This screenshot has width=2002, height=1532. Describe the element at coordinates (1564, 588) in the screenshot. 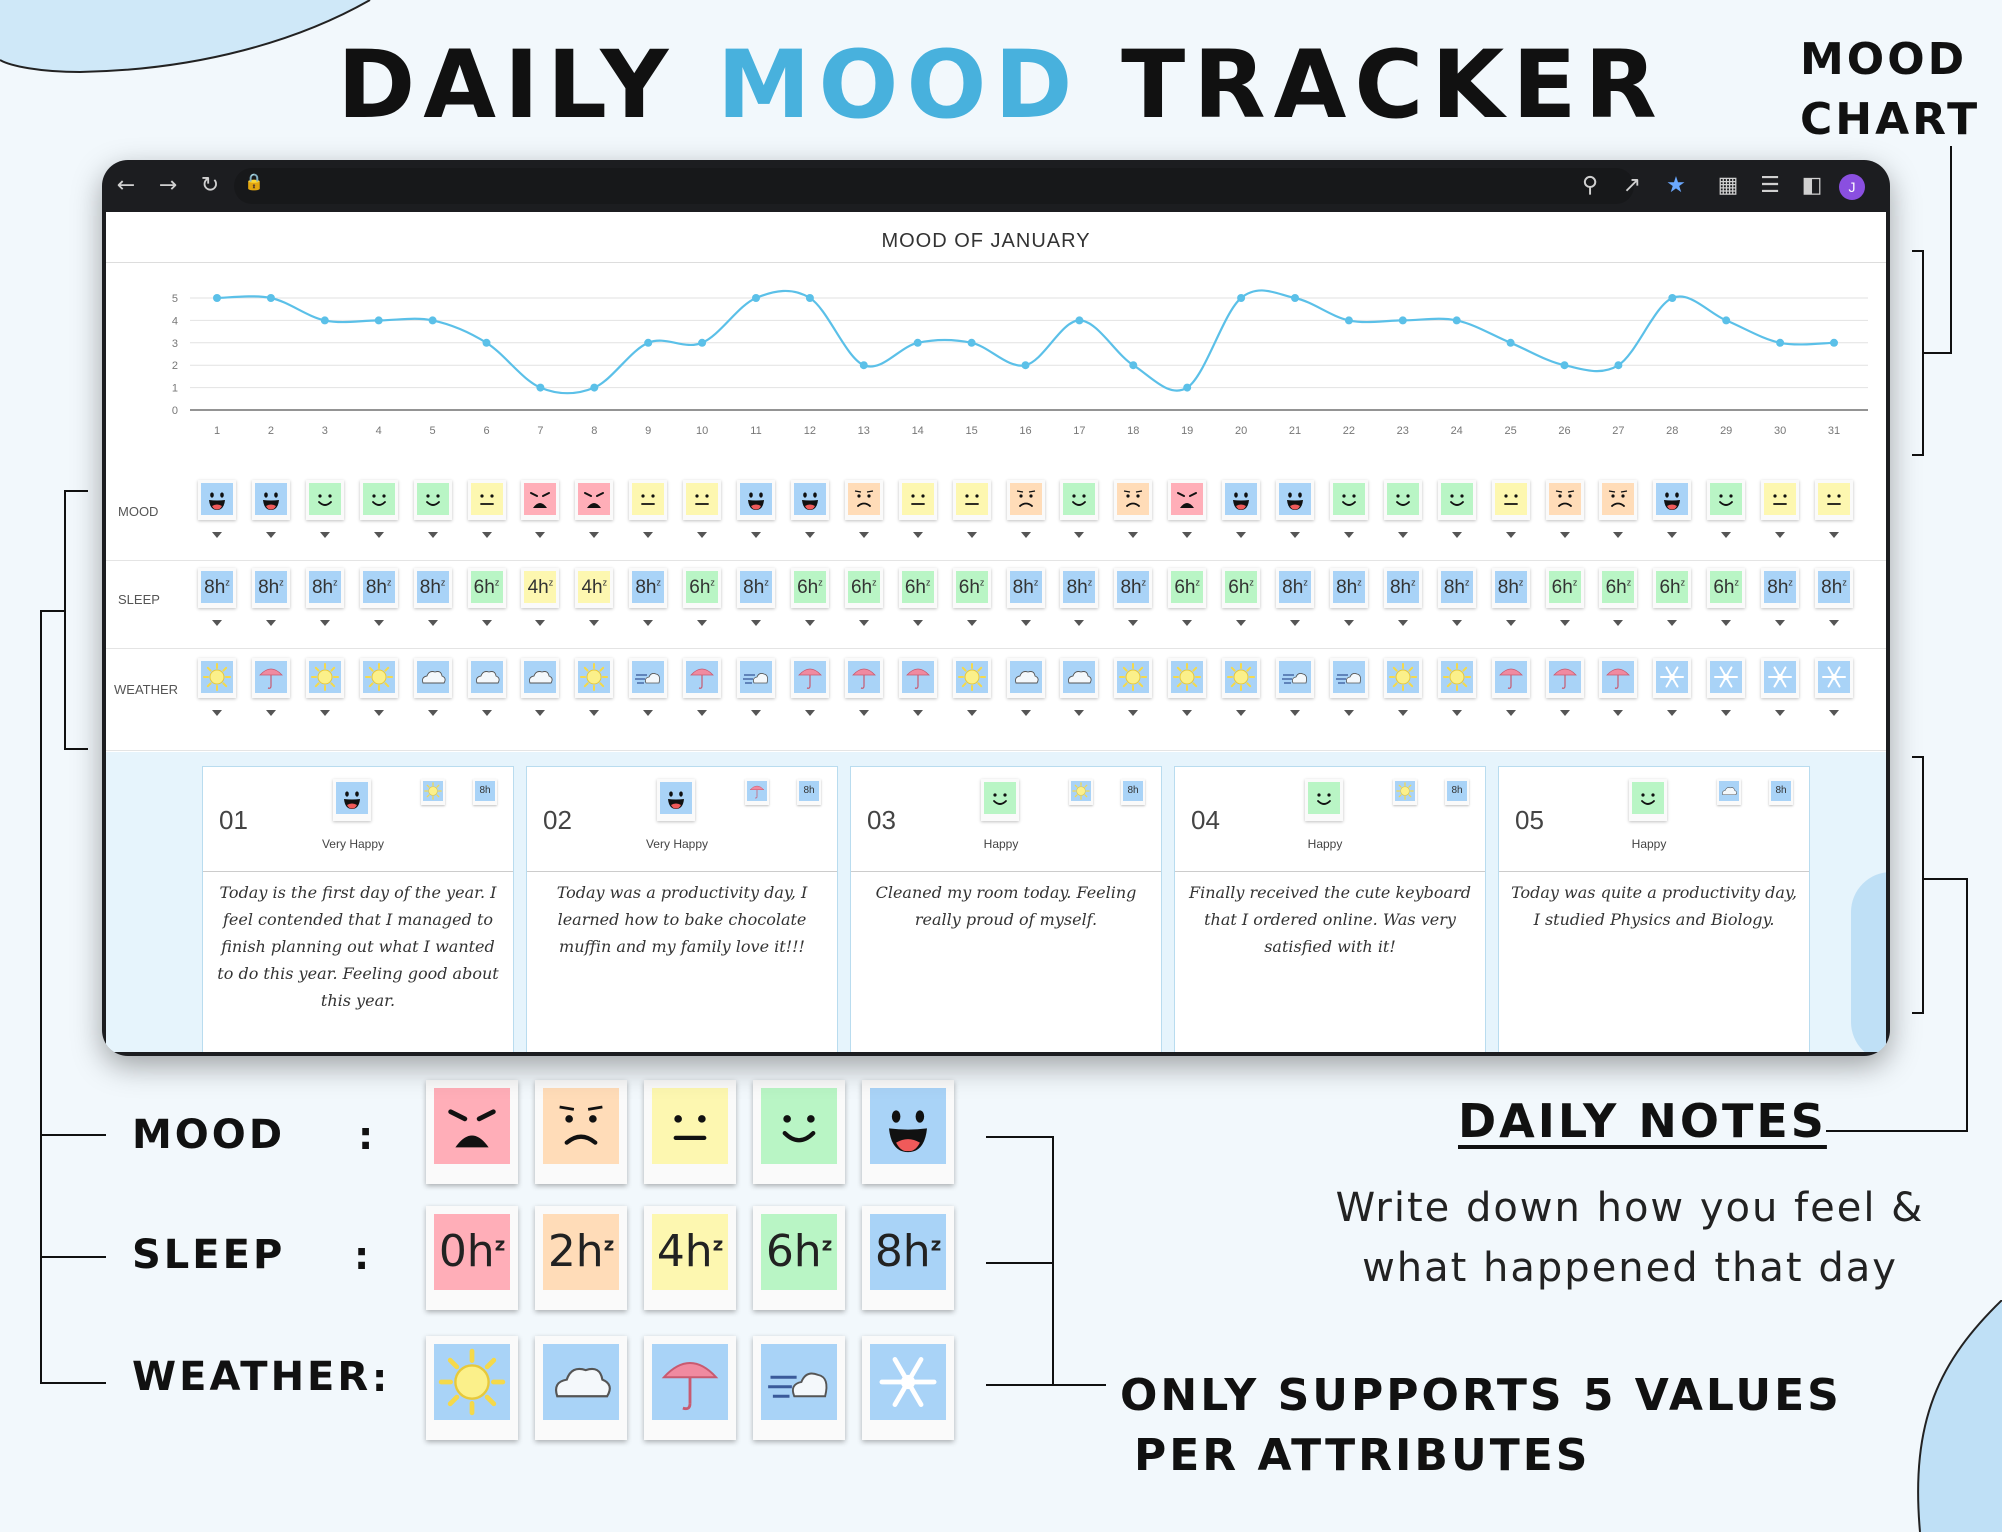

I see `sleep-cell-day-26: 6hz` at that location.